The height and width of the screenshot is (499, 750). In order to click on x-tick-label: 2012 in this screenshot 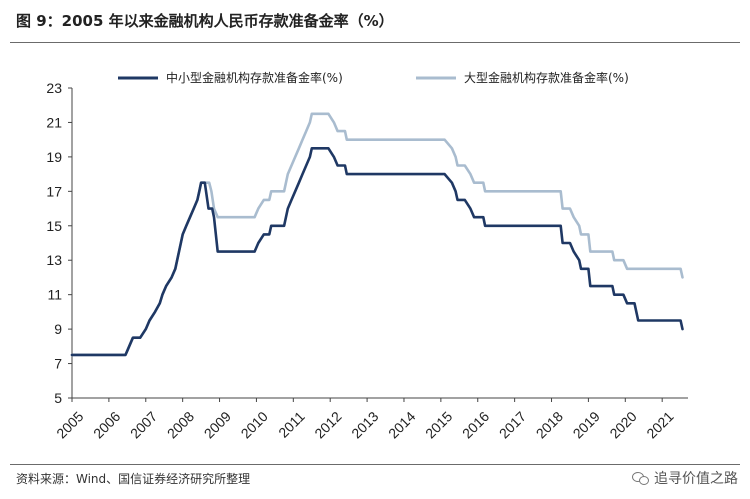, I will do `click(327, 424)`.